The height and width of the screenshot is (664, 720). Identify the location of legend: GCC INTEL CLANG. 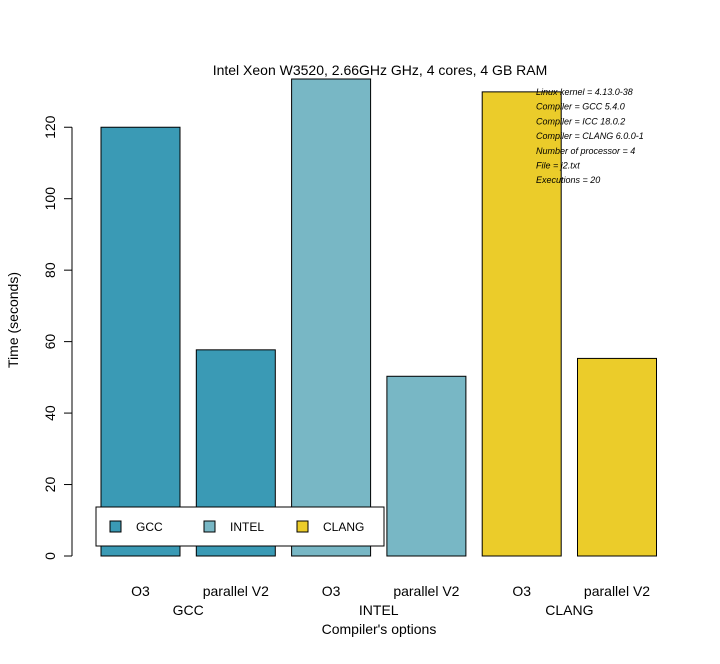
(240, 526).